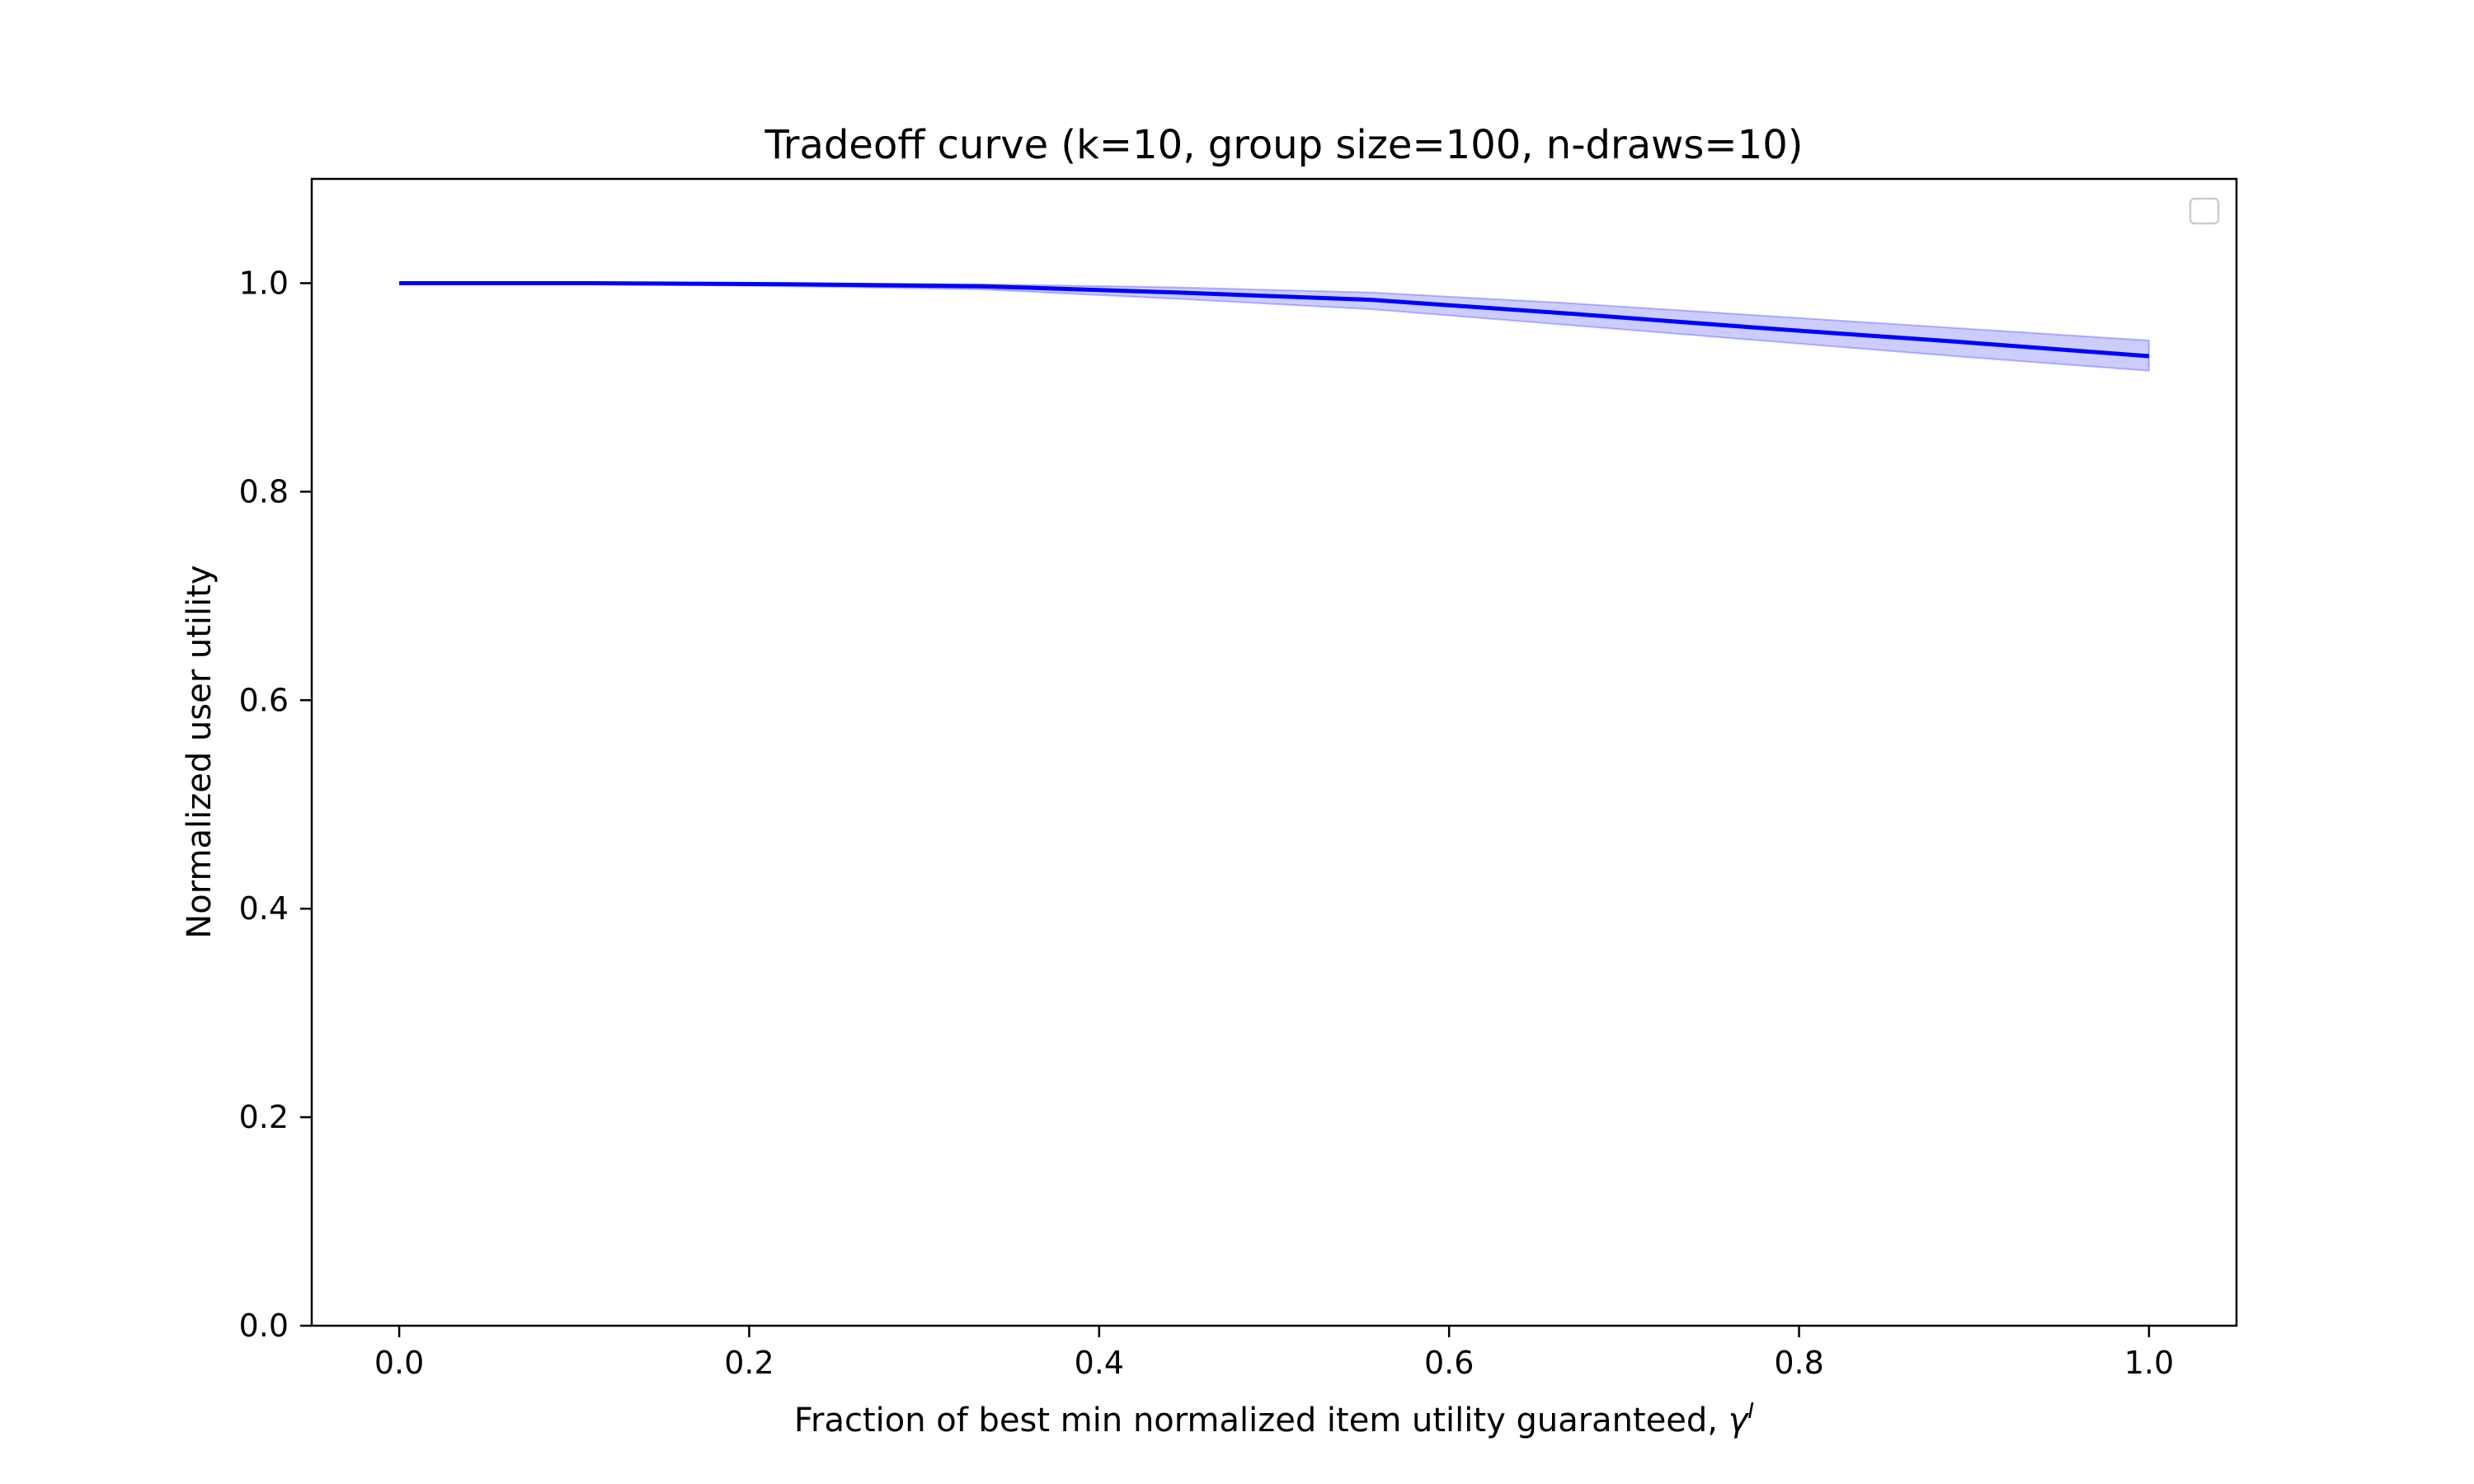 This screenshot has height=1484, width=2474. I want to click on y-tick-label: 0.2, so click(264, 1117).